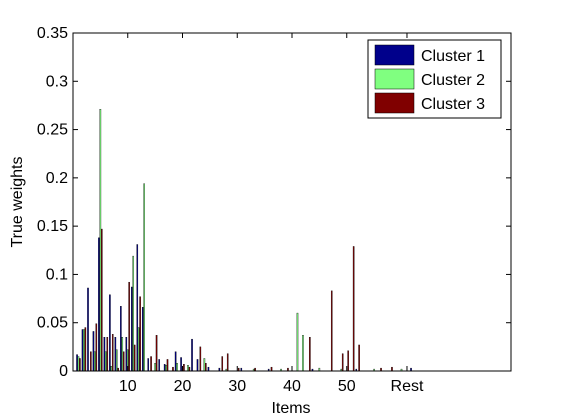  I want to click on y-tick-label: 0.1, so click(57, 274).